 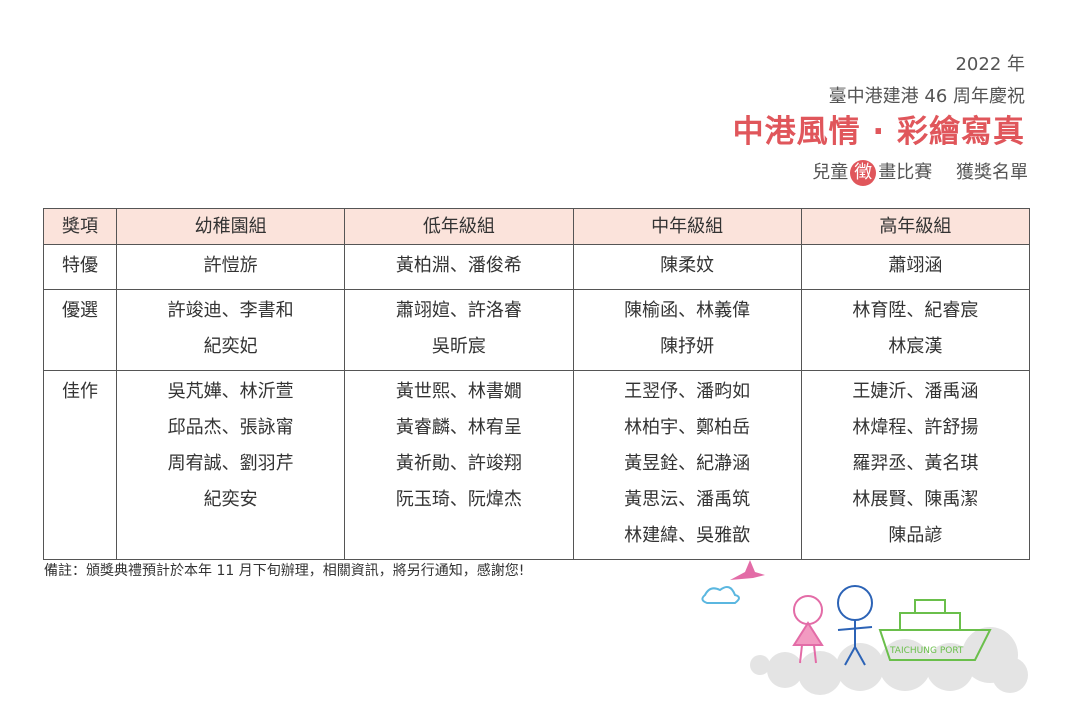 I want to click on winner-cell: 蕭翊媗、許洛睿 吳昕宸, so click(x=459, y=330).